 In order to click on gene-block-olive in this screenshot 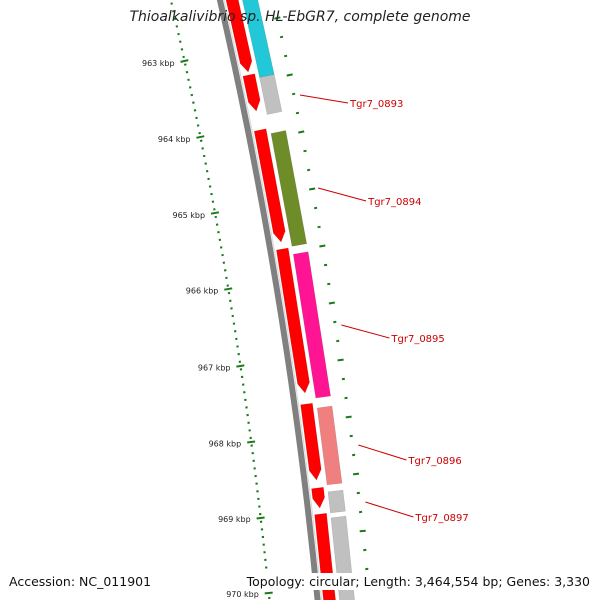, I will do `click(289, 188)`.